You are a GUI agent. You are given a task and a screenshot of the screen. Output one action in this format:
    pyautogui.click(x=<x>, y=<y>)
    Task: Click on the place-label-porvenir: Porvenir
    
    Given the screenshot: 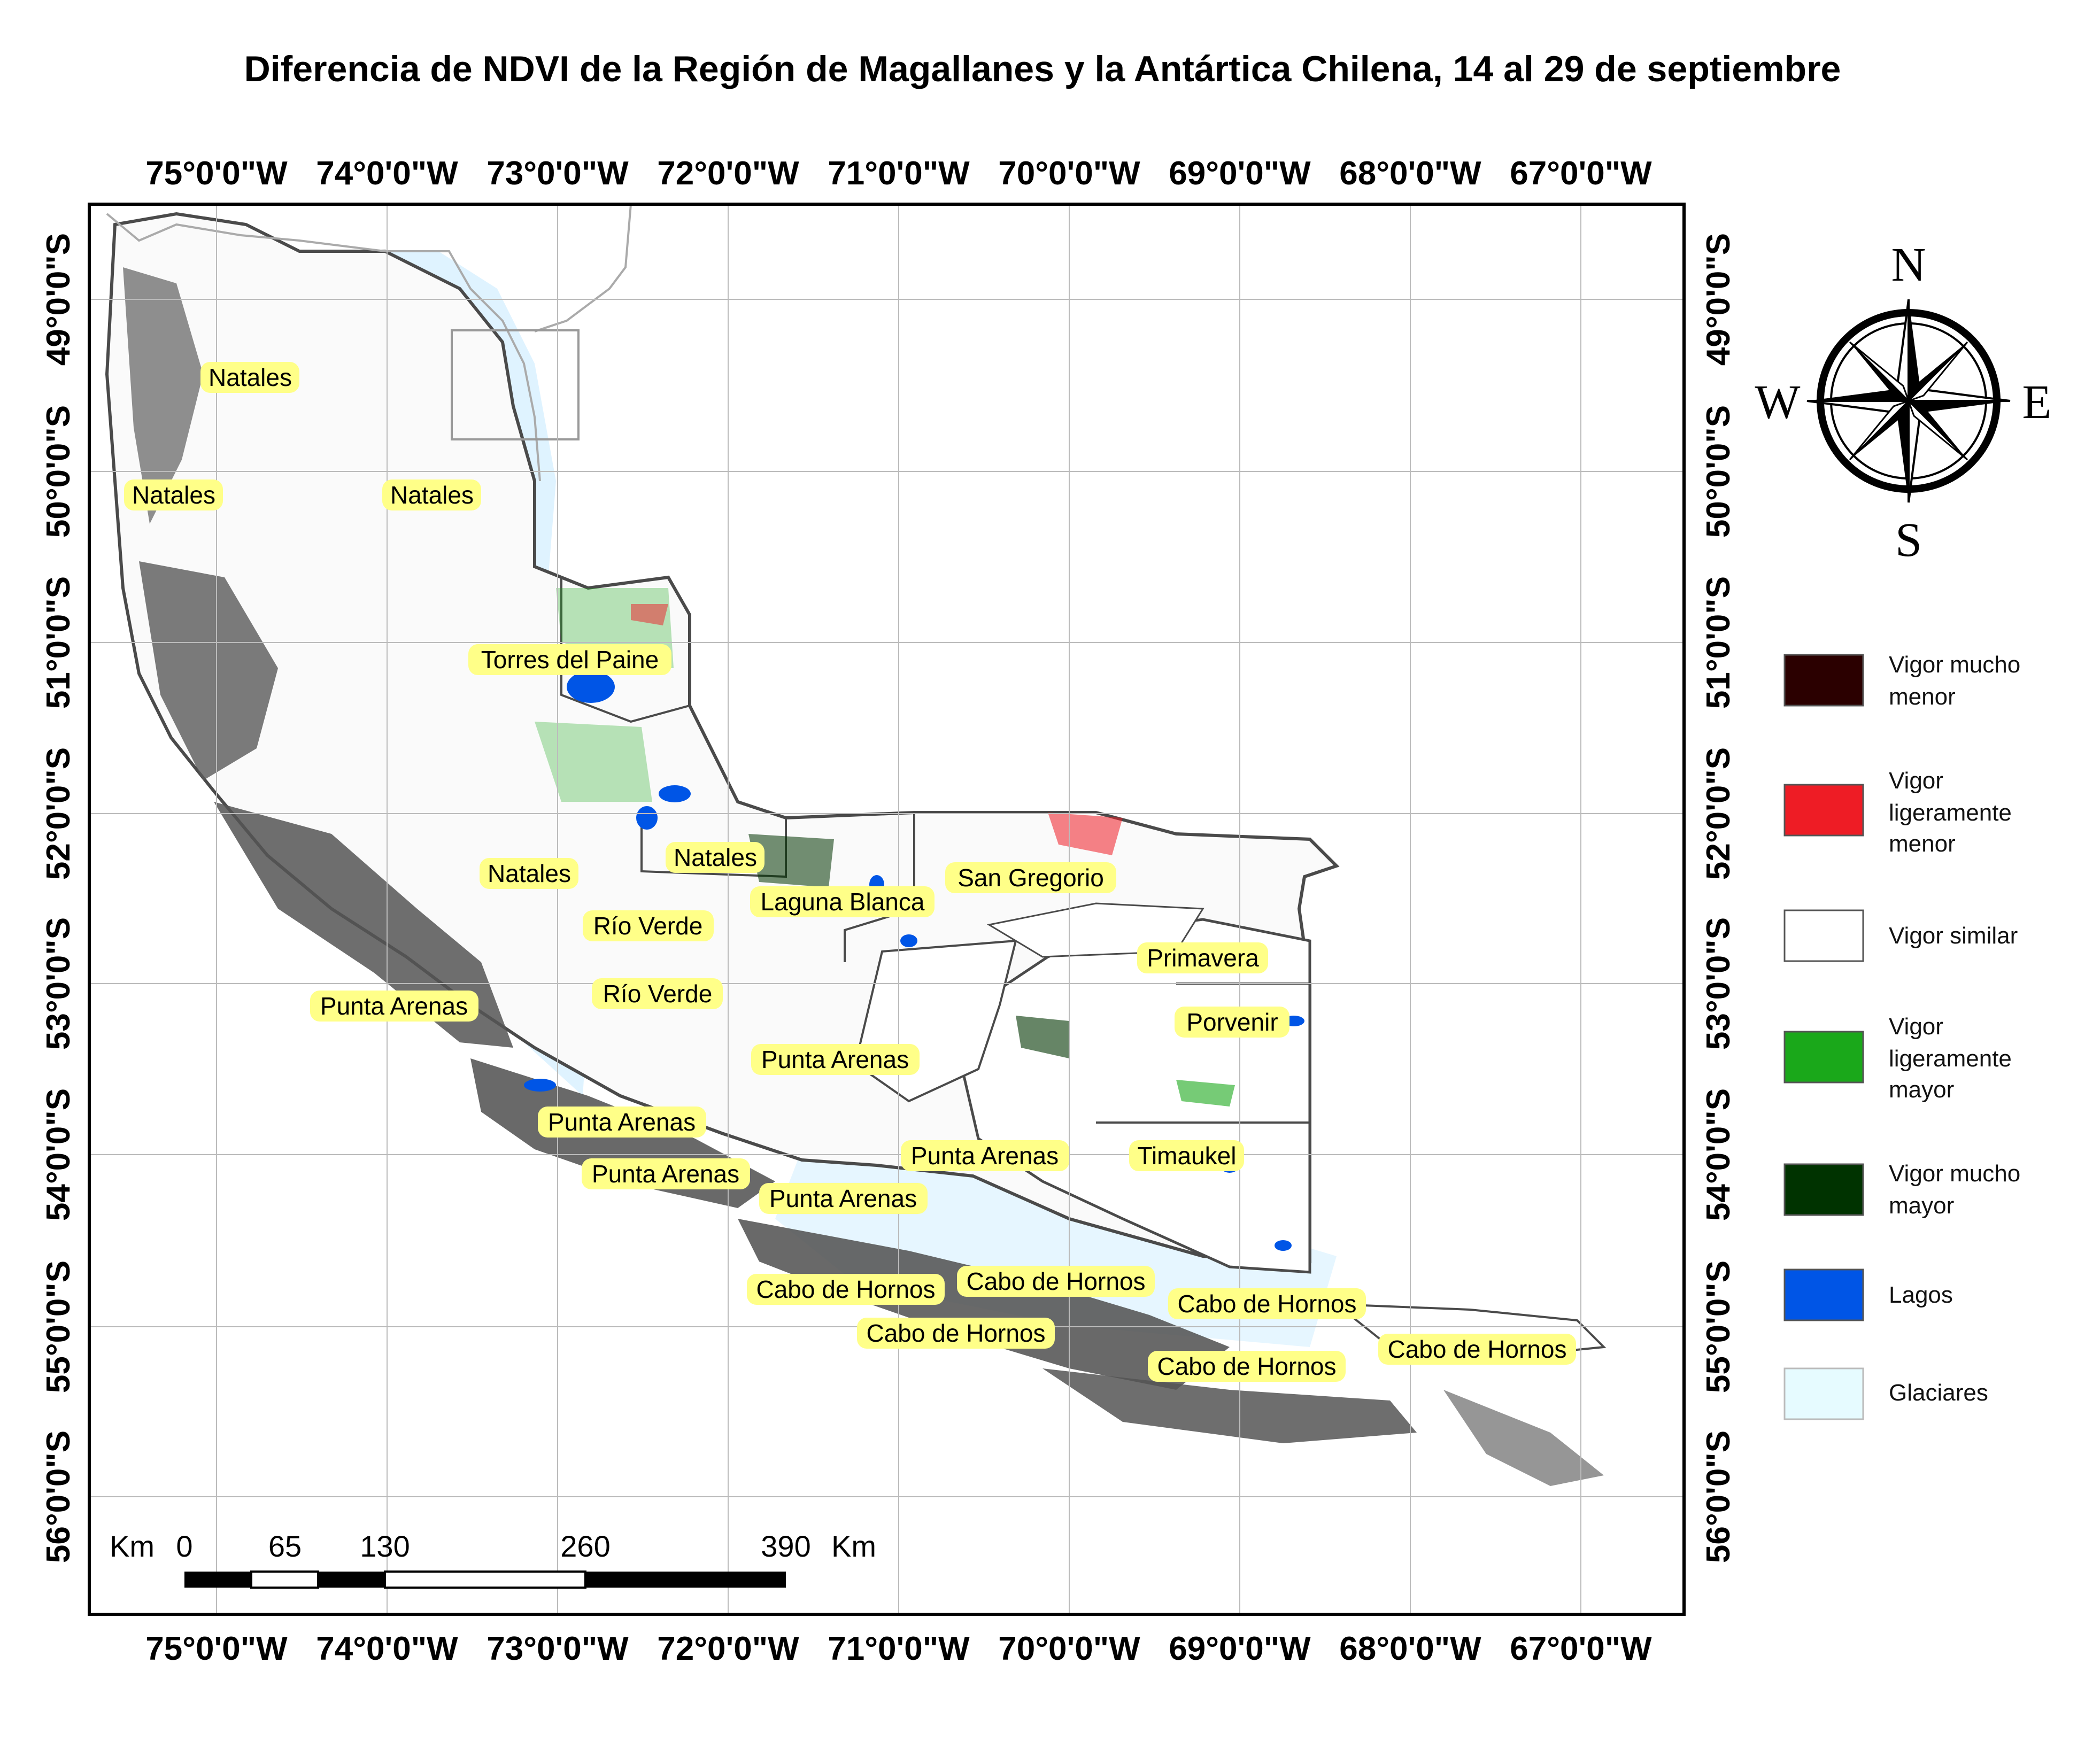 What is the action you would take?
    pyautogui.click(x=1232, y=1022)
    